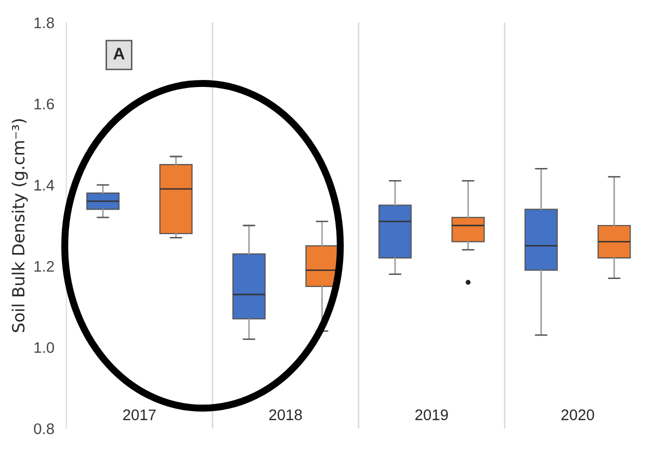 This screenshot has width=664, height=451. Describe the element at coordinates (44, 266) in the screenshot. I see `y-tick-label: 1.2` at that location.